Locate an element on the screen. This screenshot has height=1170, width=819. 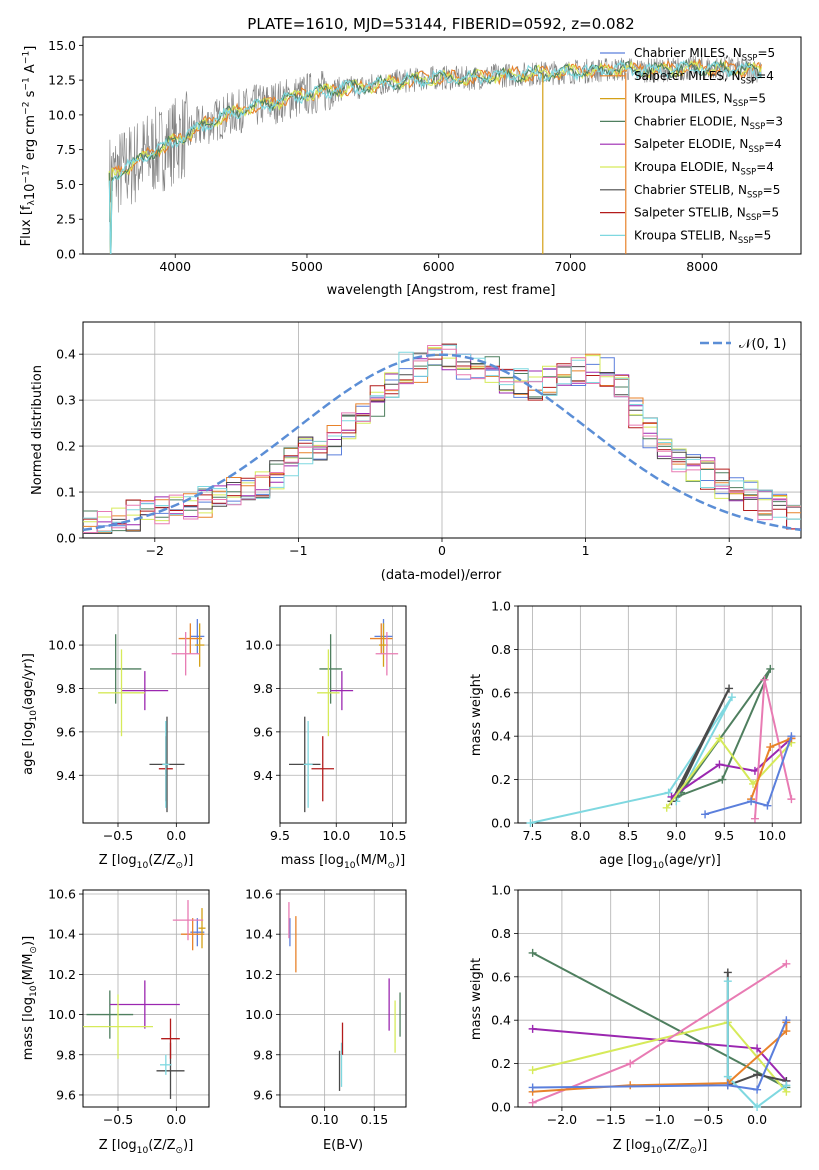
label-part: −1 is located at coordinates (27, 57).